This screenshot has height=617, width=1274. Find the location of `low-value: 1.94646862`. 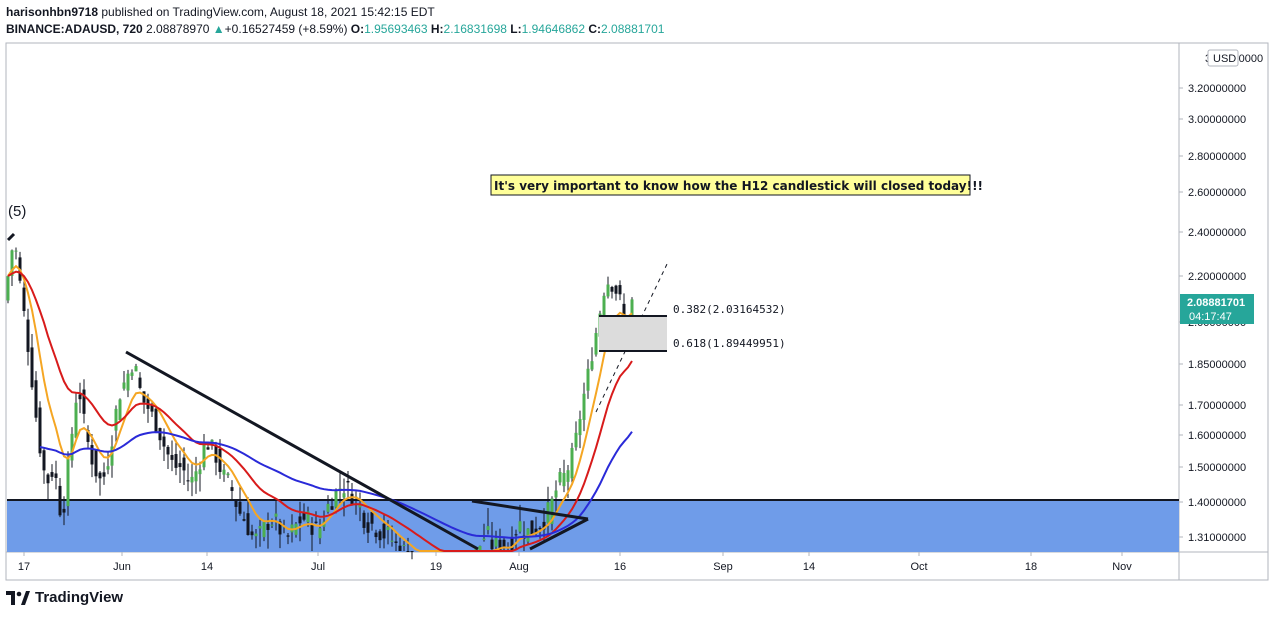

low-value: 1.94646862 is located at coordinates (553, 29).